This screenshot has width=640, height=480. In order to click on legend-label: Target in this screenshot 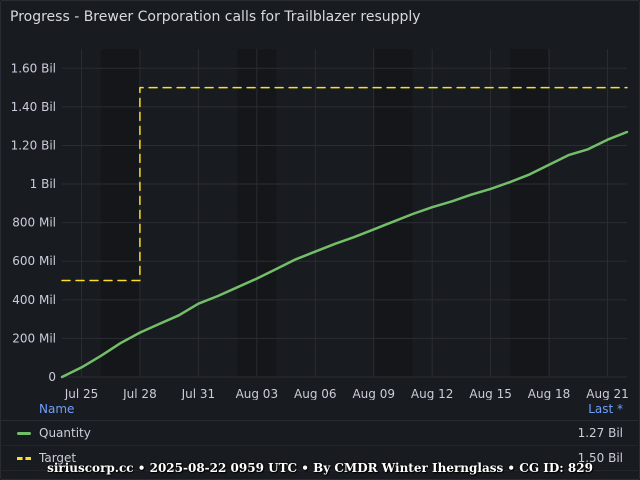, I will do `click(58, 458)`.